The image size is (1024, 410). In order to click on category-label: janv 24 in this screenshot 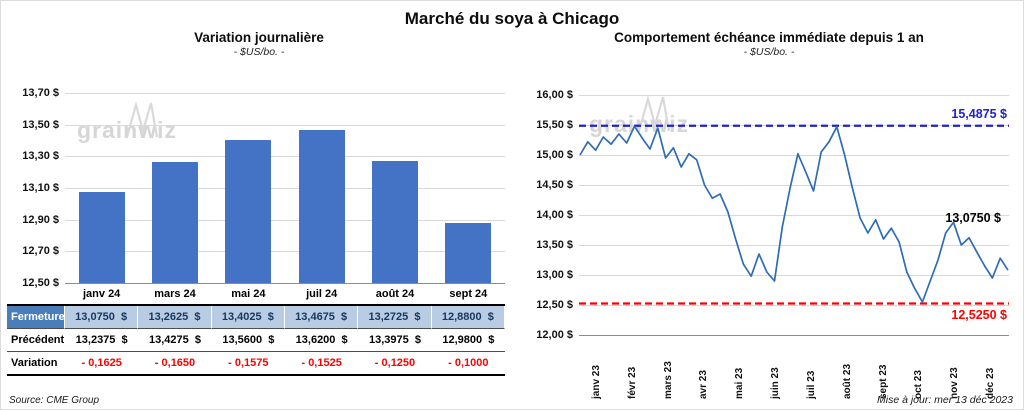, I will do `click(102, 294)`.